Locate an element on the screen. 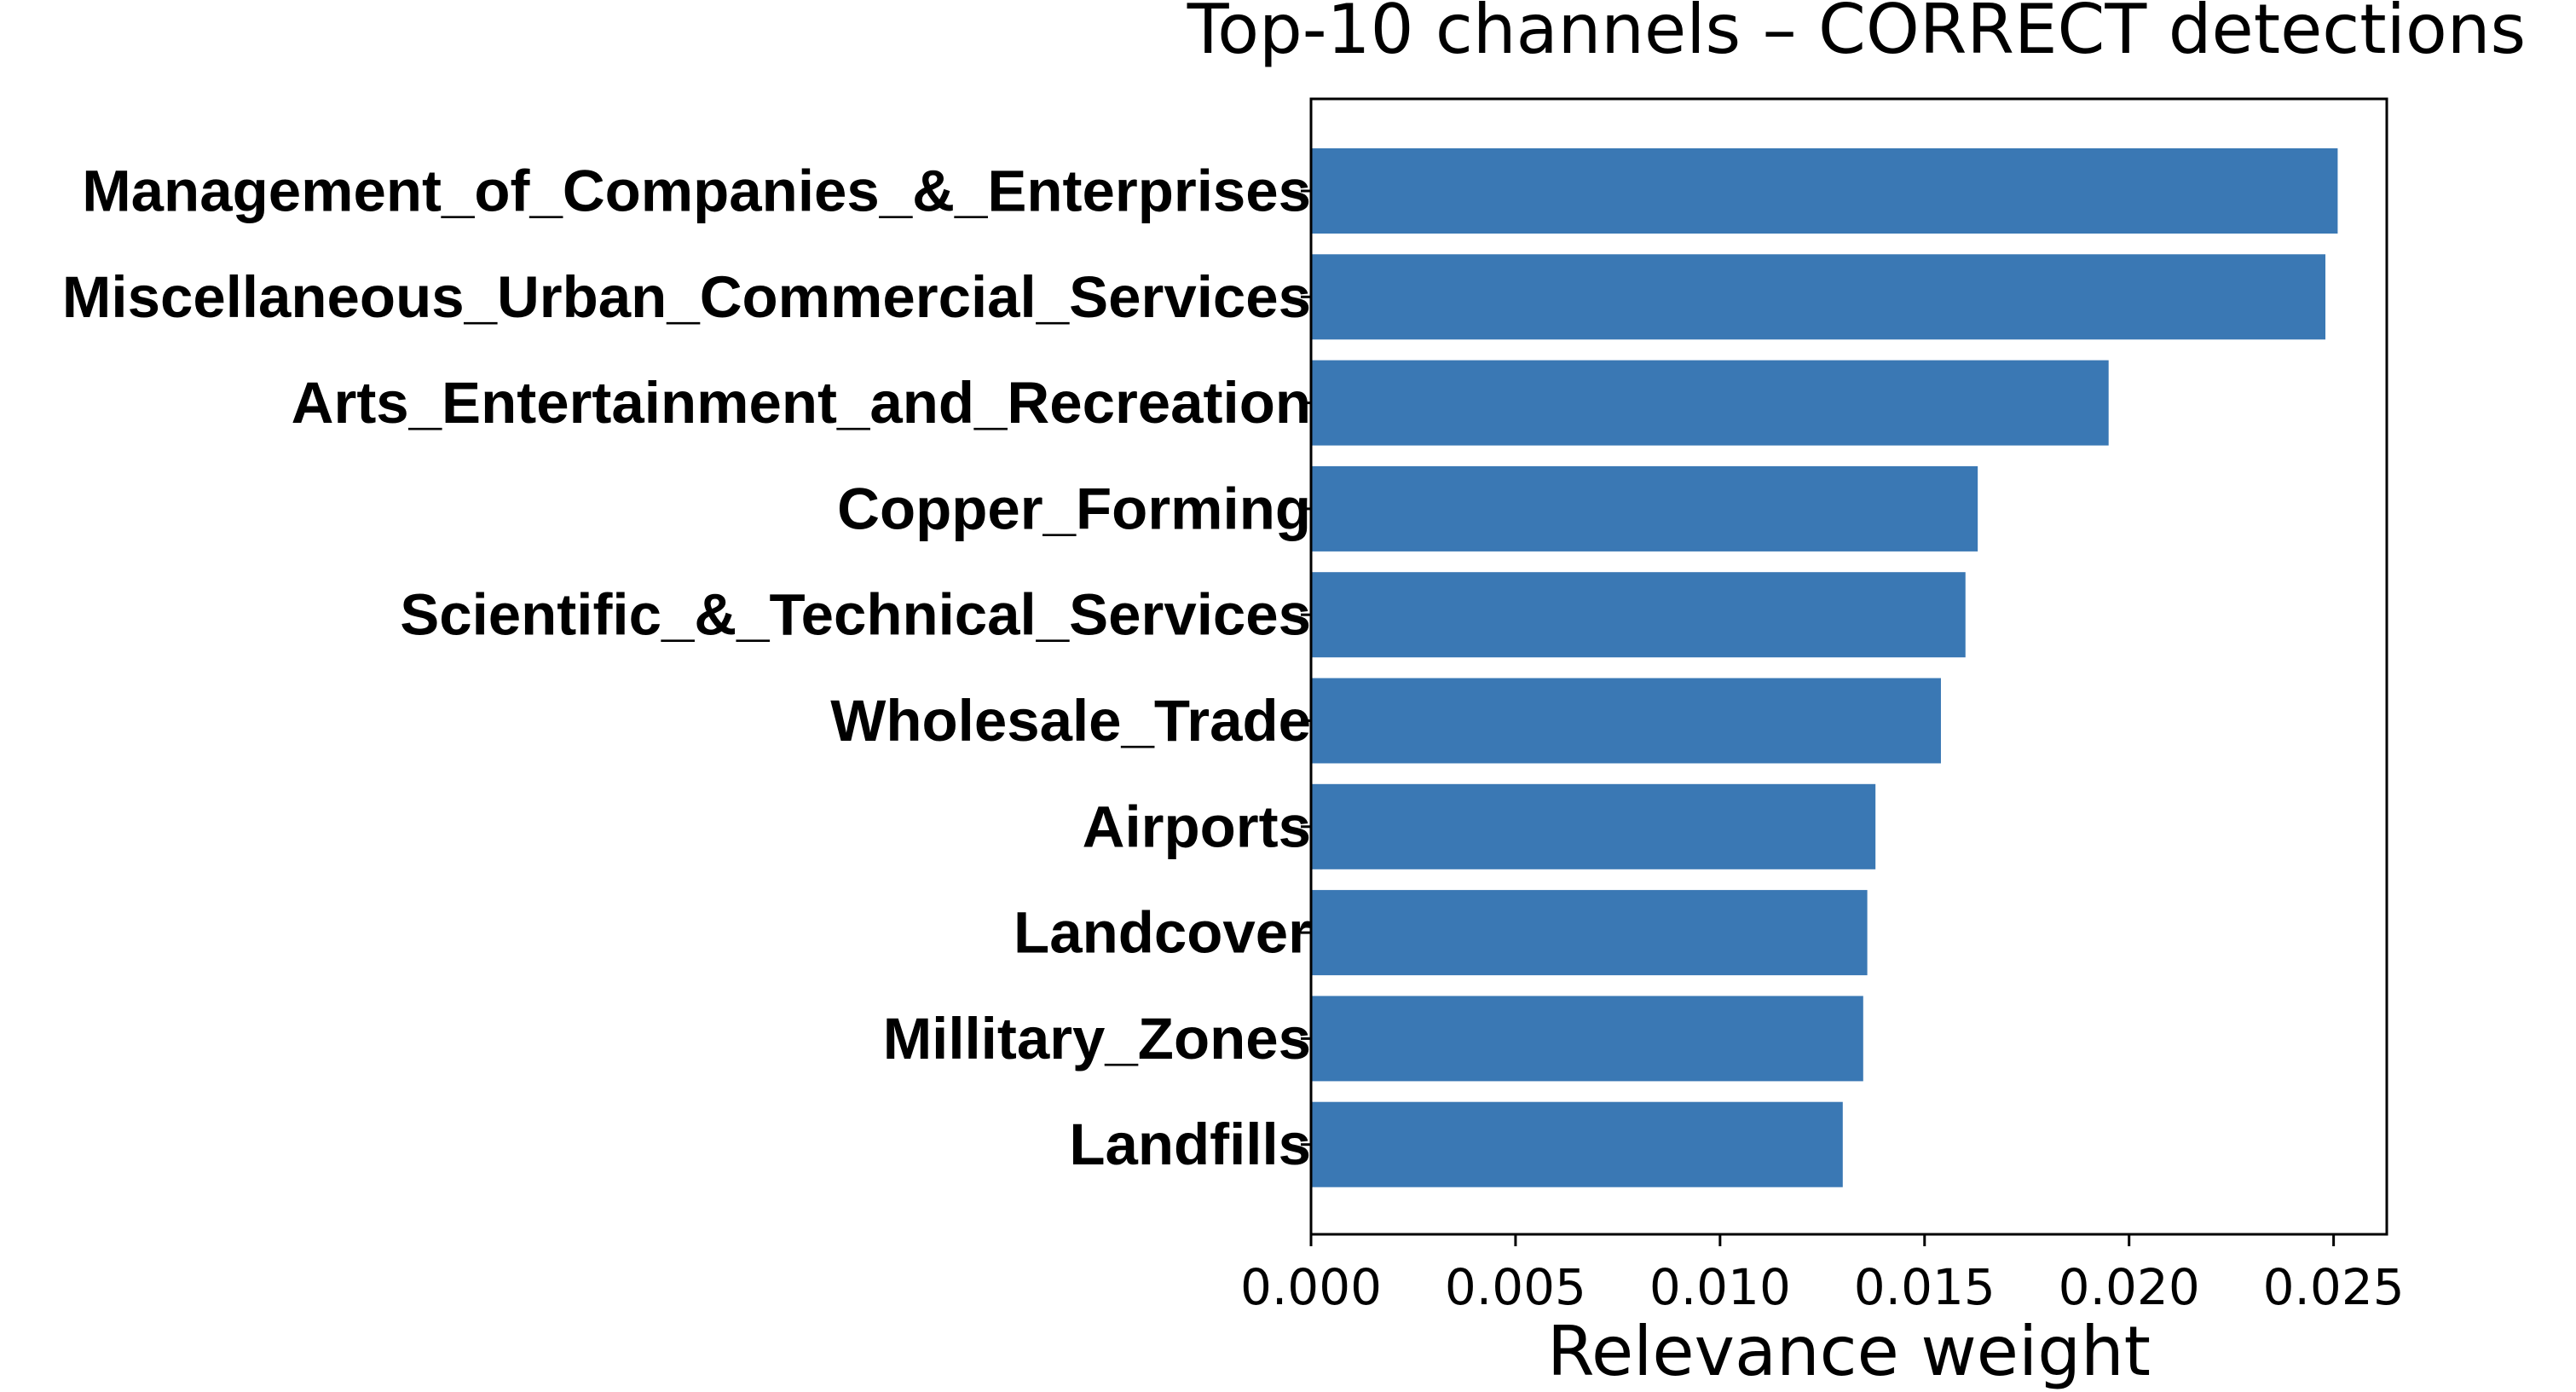  chart-title: Top-10 channels – CORRECT detections is located at coordinates (1856, 34).